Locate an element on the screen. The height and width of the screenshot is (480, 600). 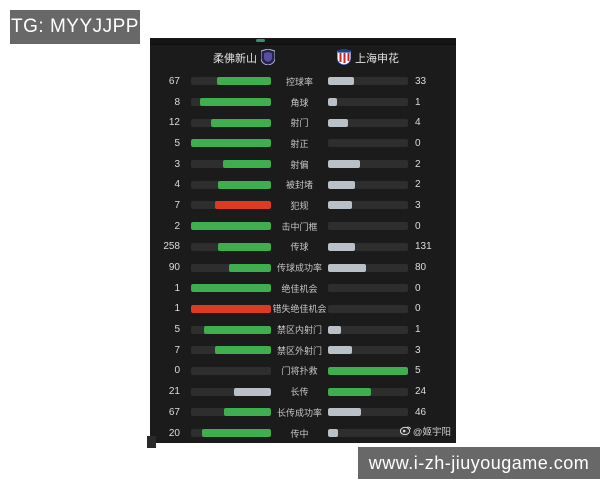
stat-row: 67 长传成功率 46 is located at coordinates (303, 412).